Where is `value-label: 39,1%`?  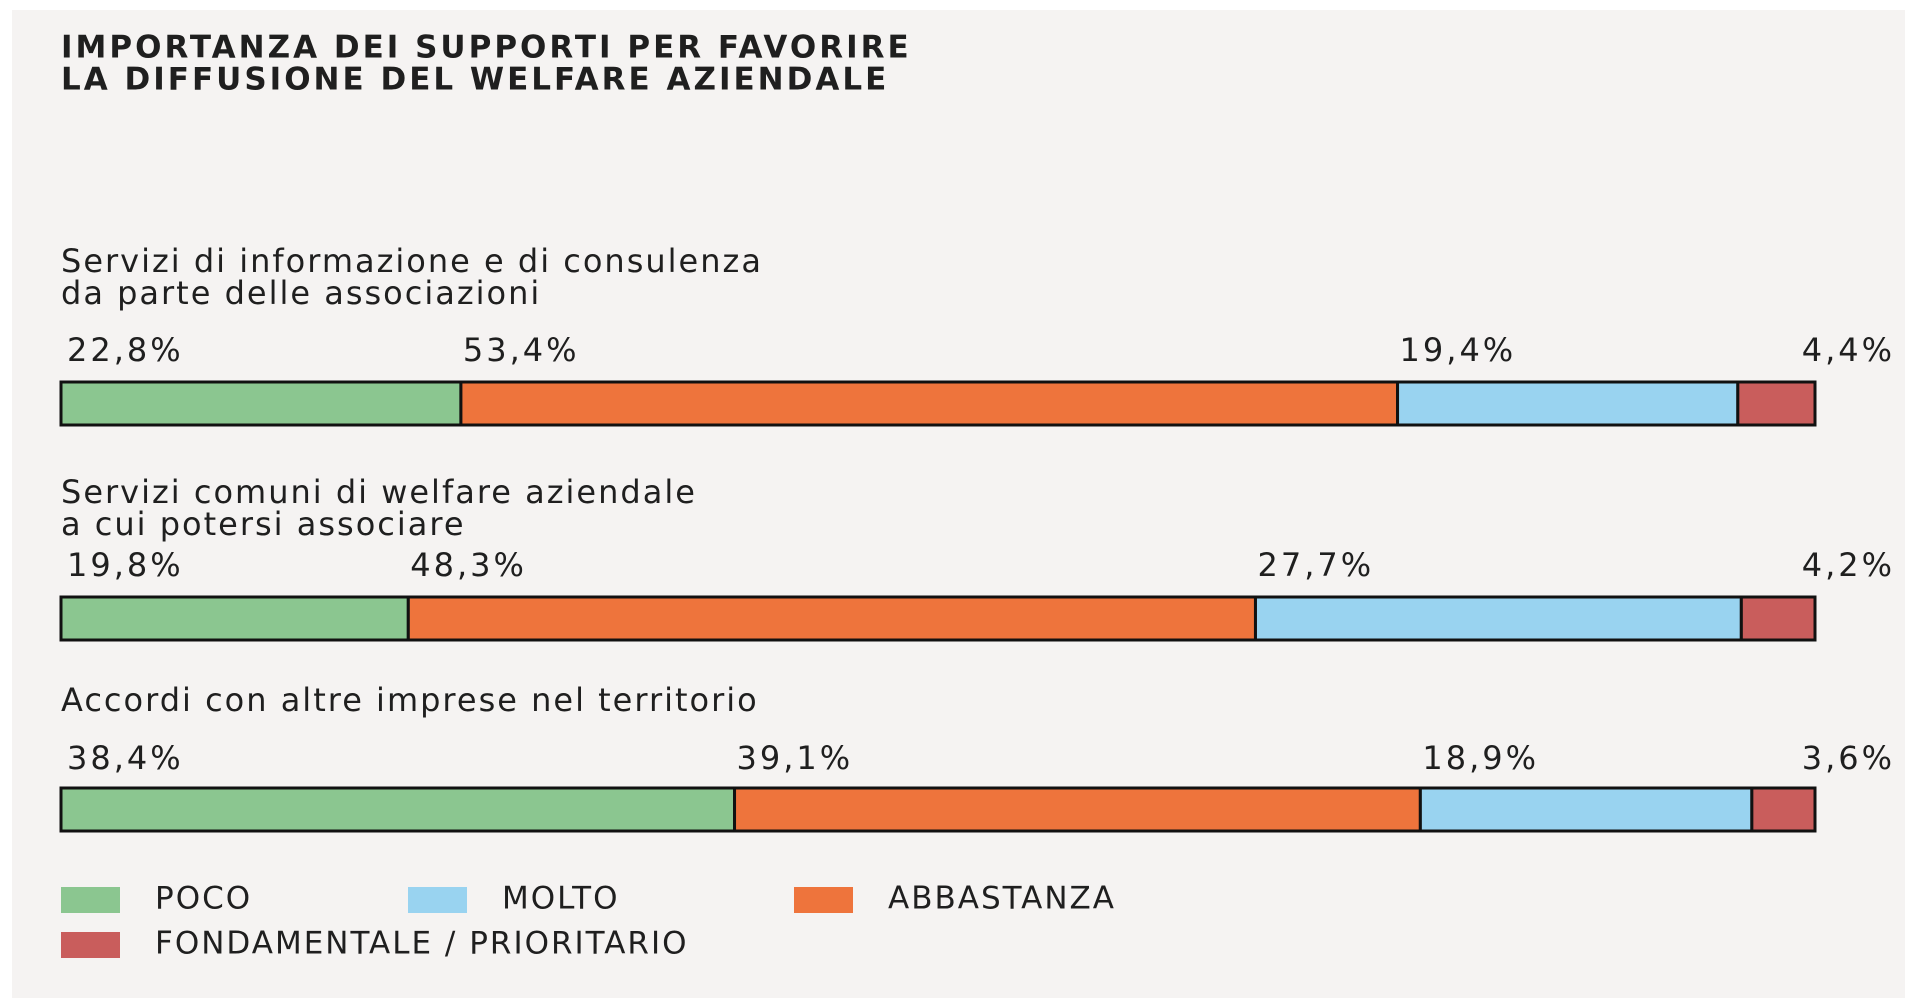 value-label: 39,1% is located at coordinates (795, 758).